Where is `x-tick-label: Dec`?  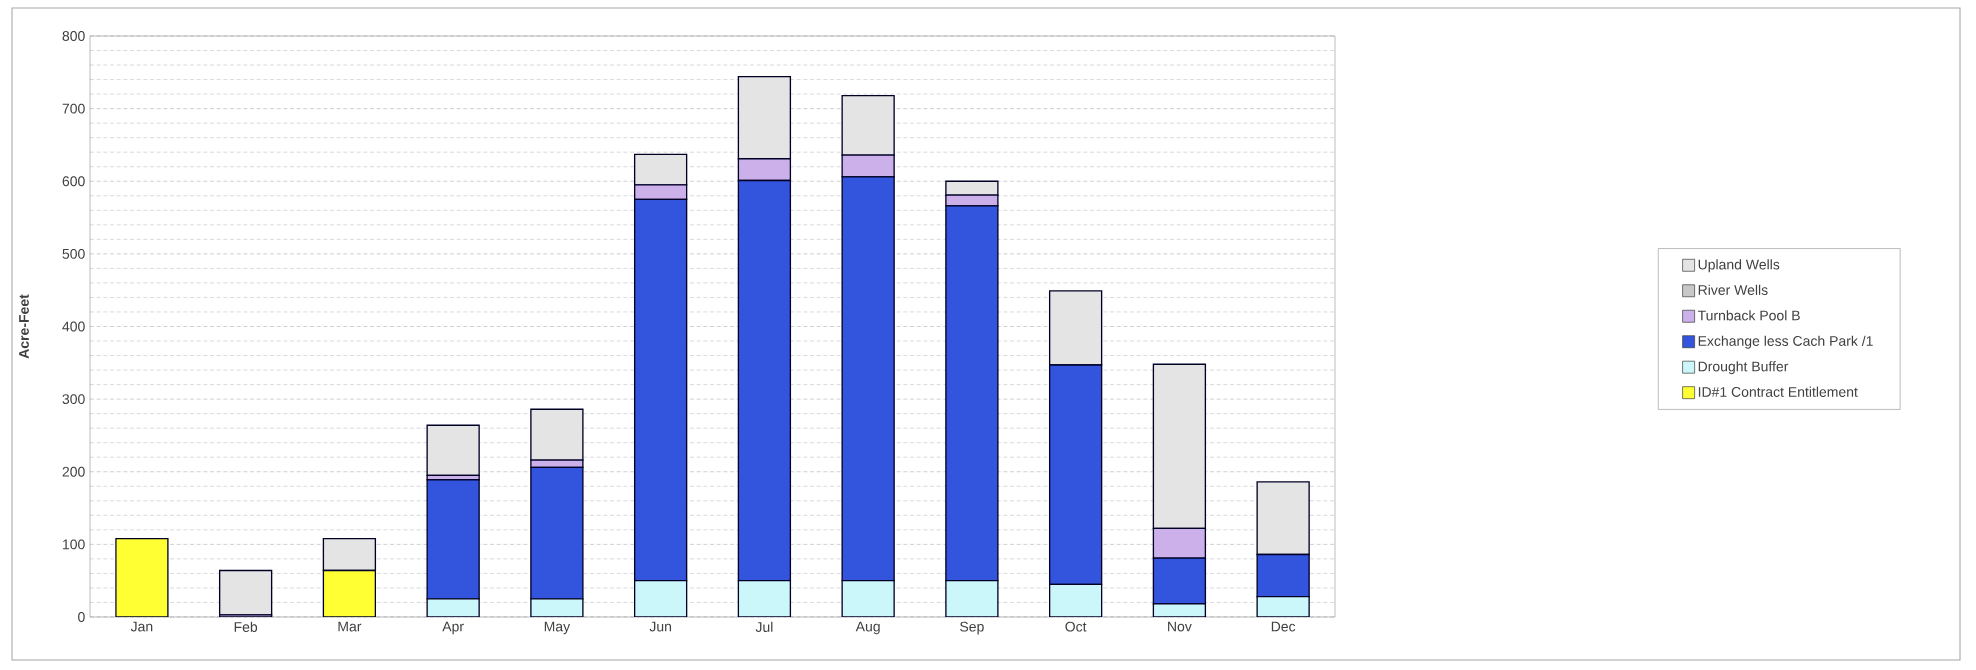
x-tick-label: Dec is located at coordinates (1283, 626).